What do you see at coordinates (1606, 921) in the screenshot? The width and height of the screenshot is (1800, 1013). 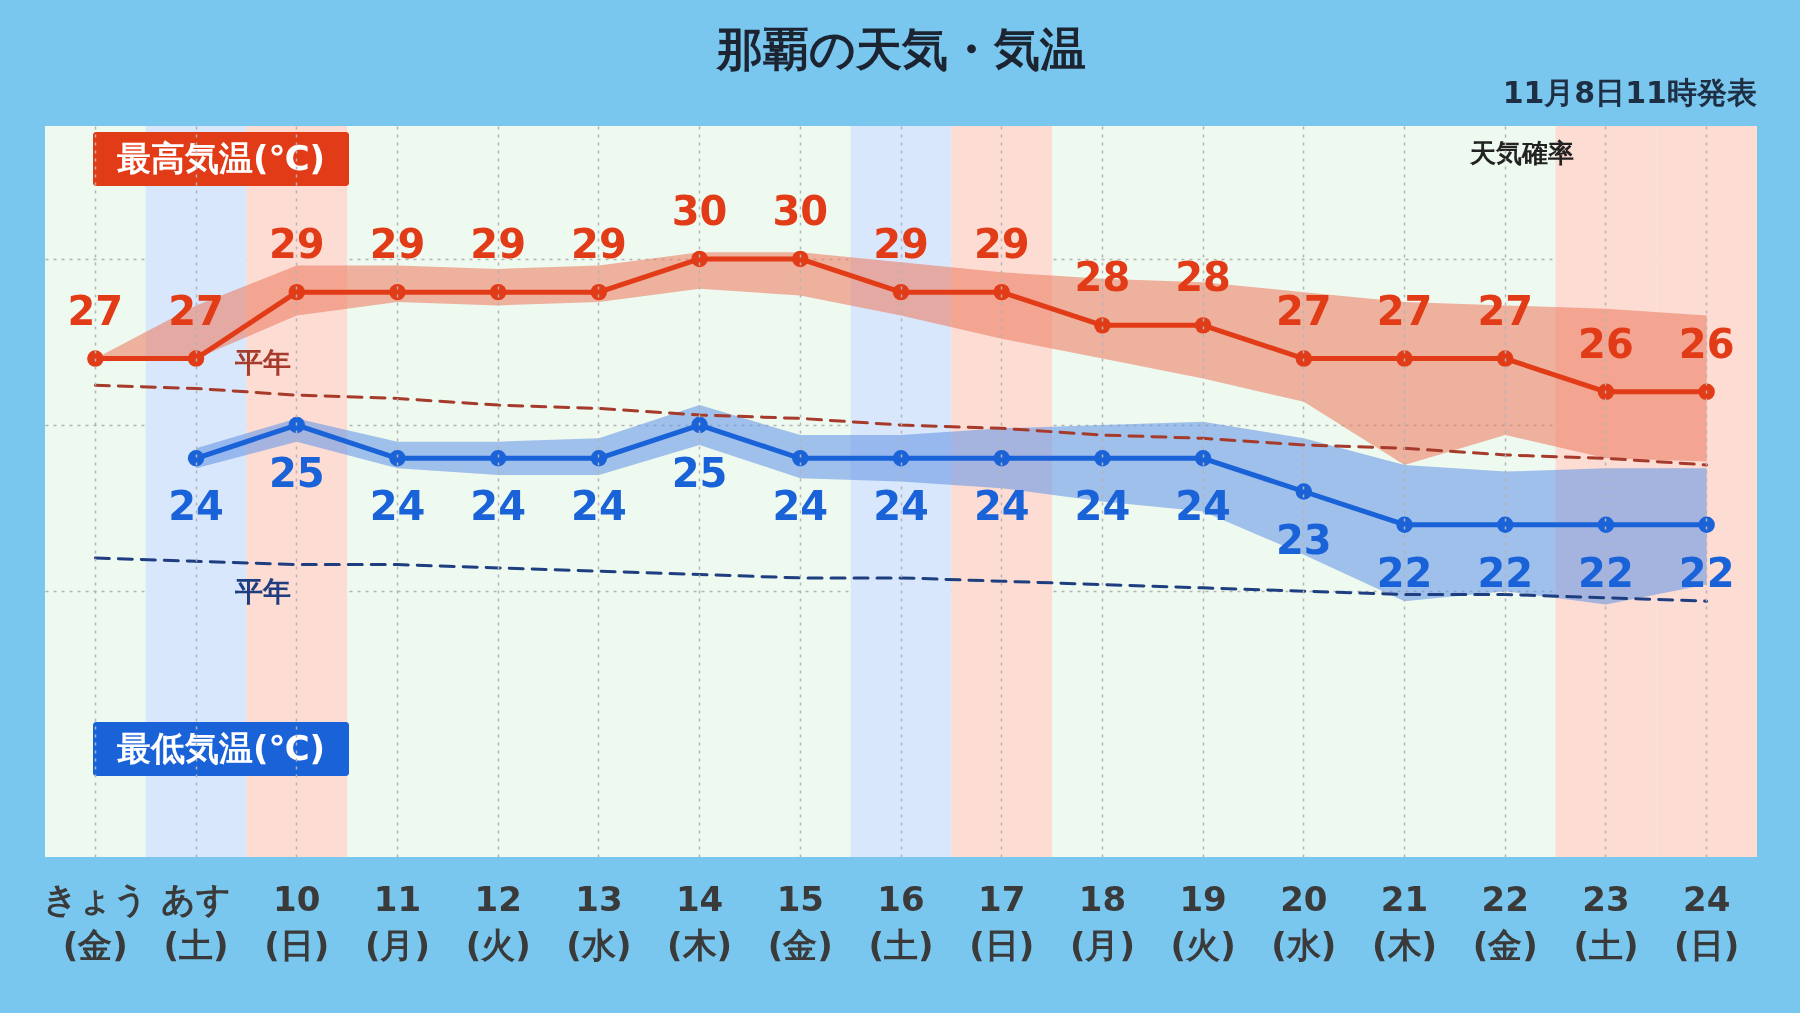 I see `x-tick-label: 23 (土)` at bounding box center [1606, 921].